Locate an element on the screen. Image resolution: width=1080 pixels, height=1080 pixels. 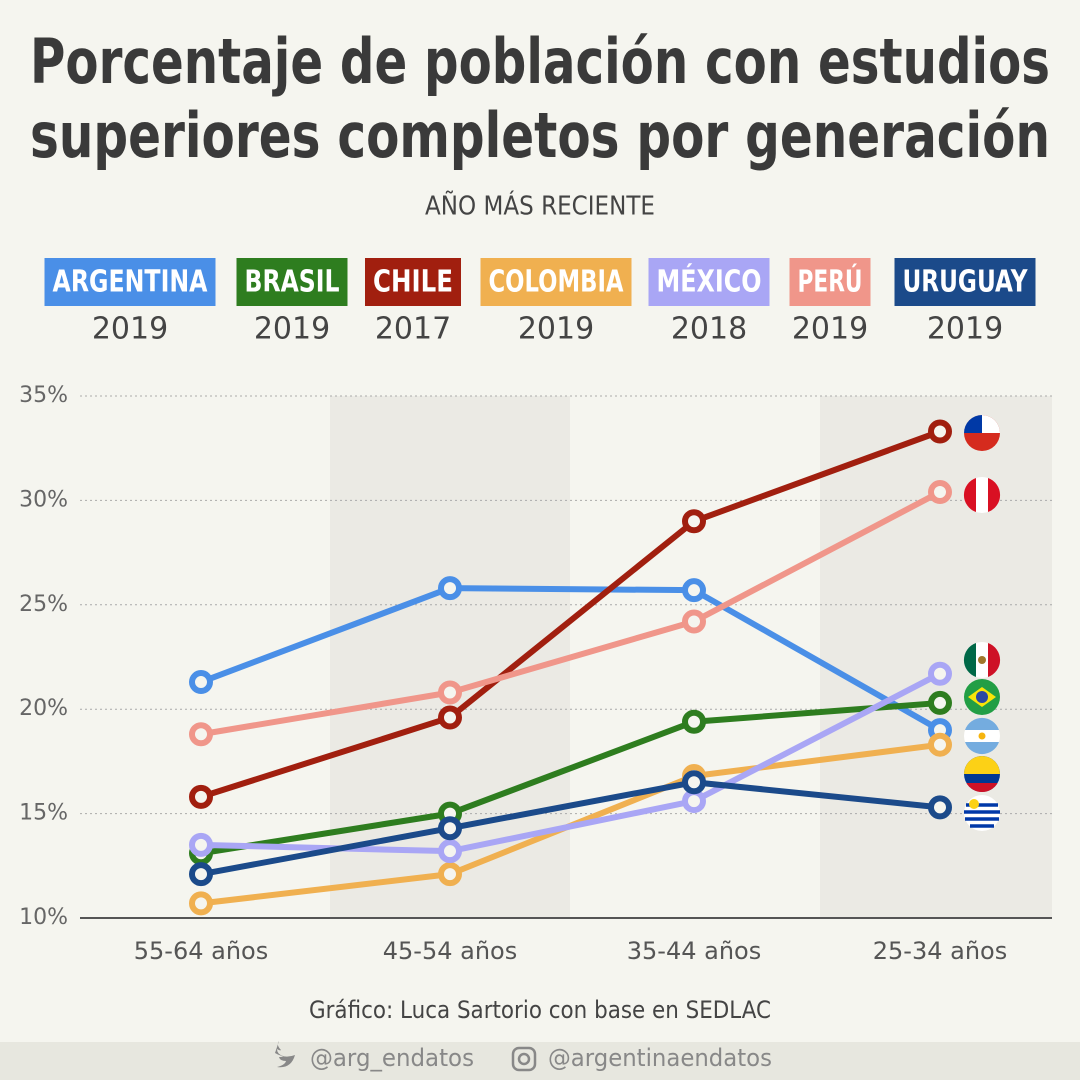
legend-label: ARGENTINA is located at coordinates (131, 282).